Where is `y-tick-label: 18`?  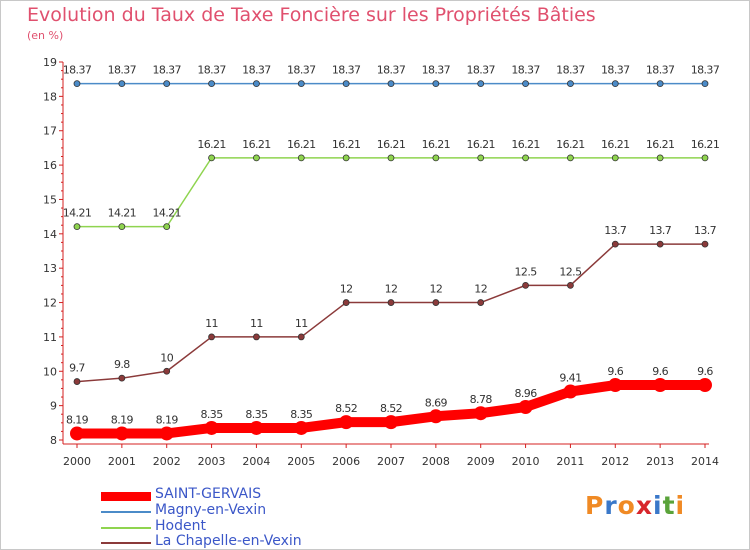
y-tick-label: 18 is located at coordinates (50, 96).